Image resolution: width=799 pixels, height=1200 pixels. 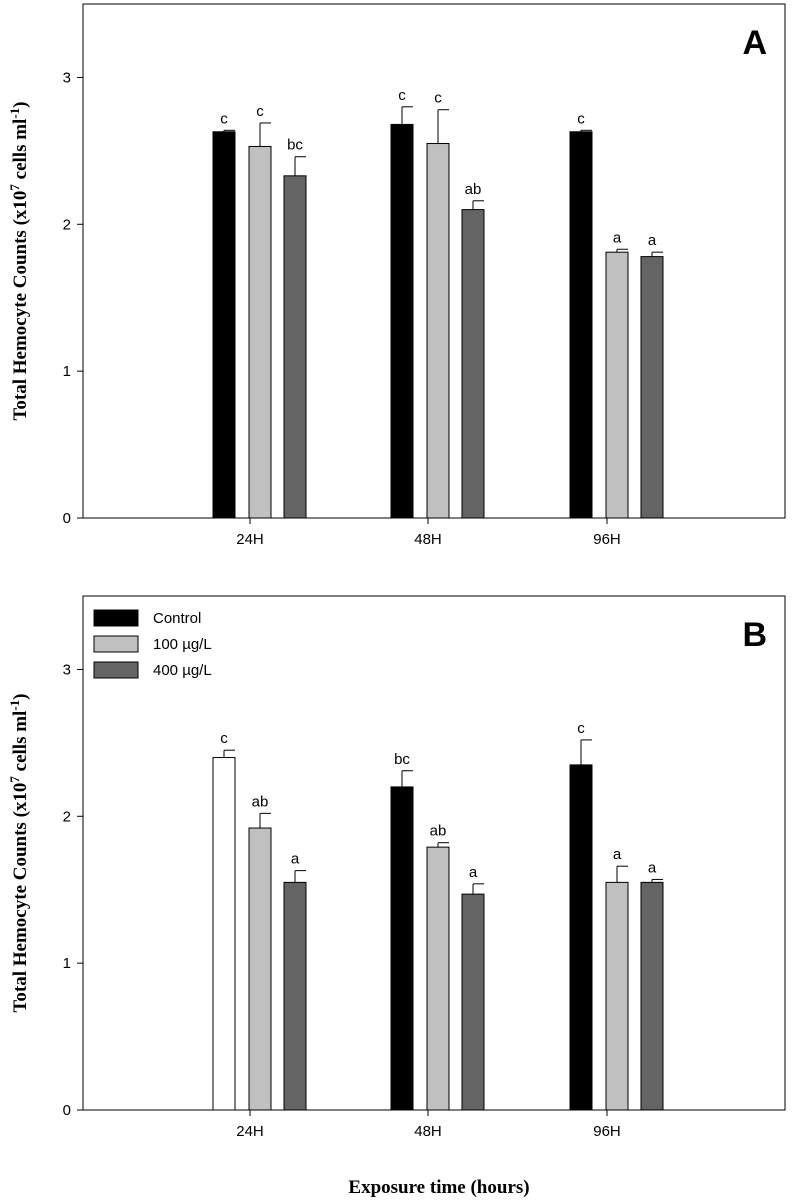 I want to click on panel-label: A, so click(x=754, y=43).